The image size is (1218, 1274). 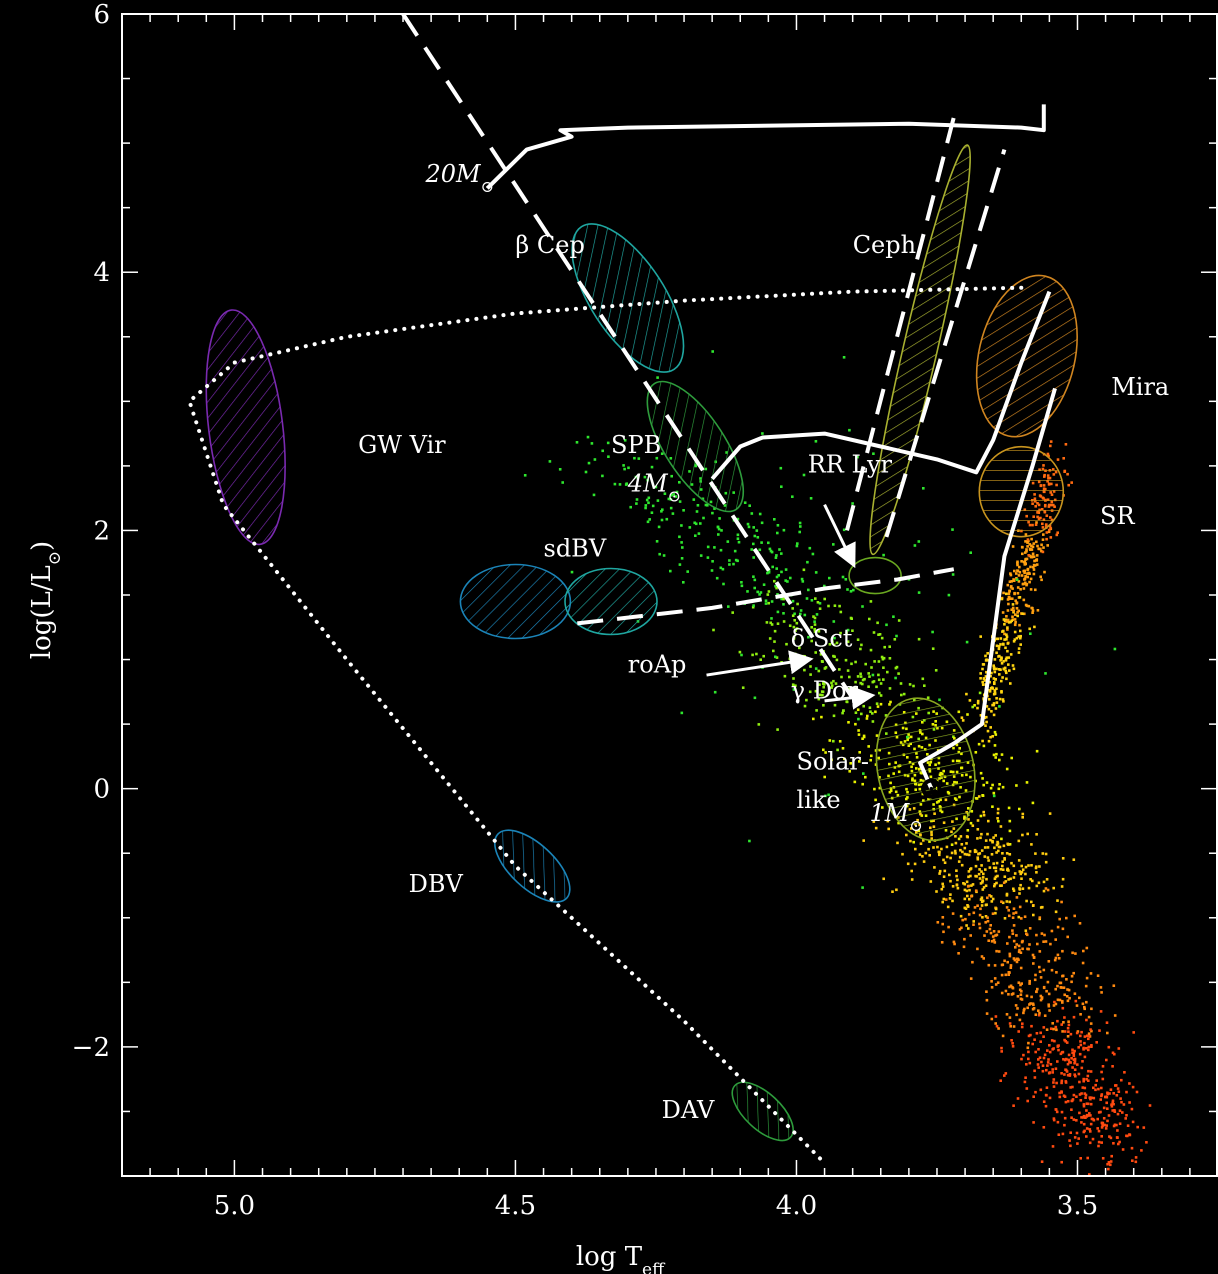 What do you see at coordinates (920, 350) in the screenshot?
I see `region-ceph` at bounding box center [920, 350].